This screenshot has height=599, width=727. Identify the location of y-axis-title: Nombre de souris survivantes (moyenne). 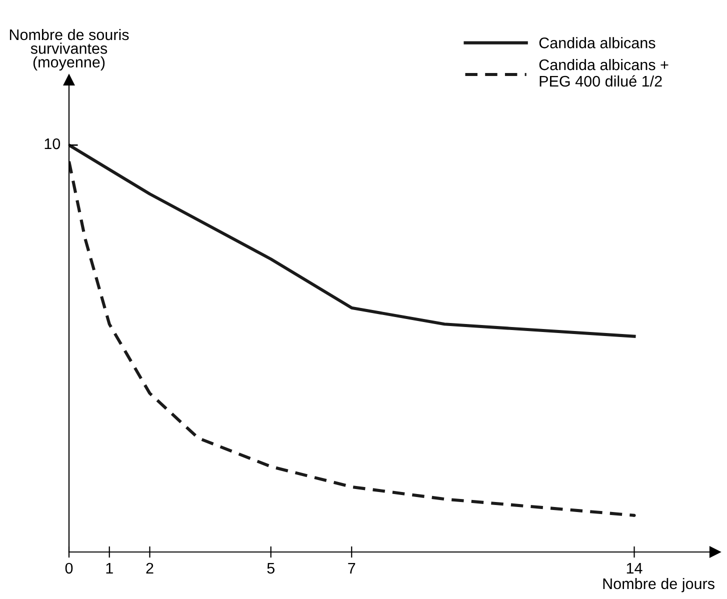
(69, 49).